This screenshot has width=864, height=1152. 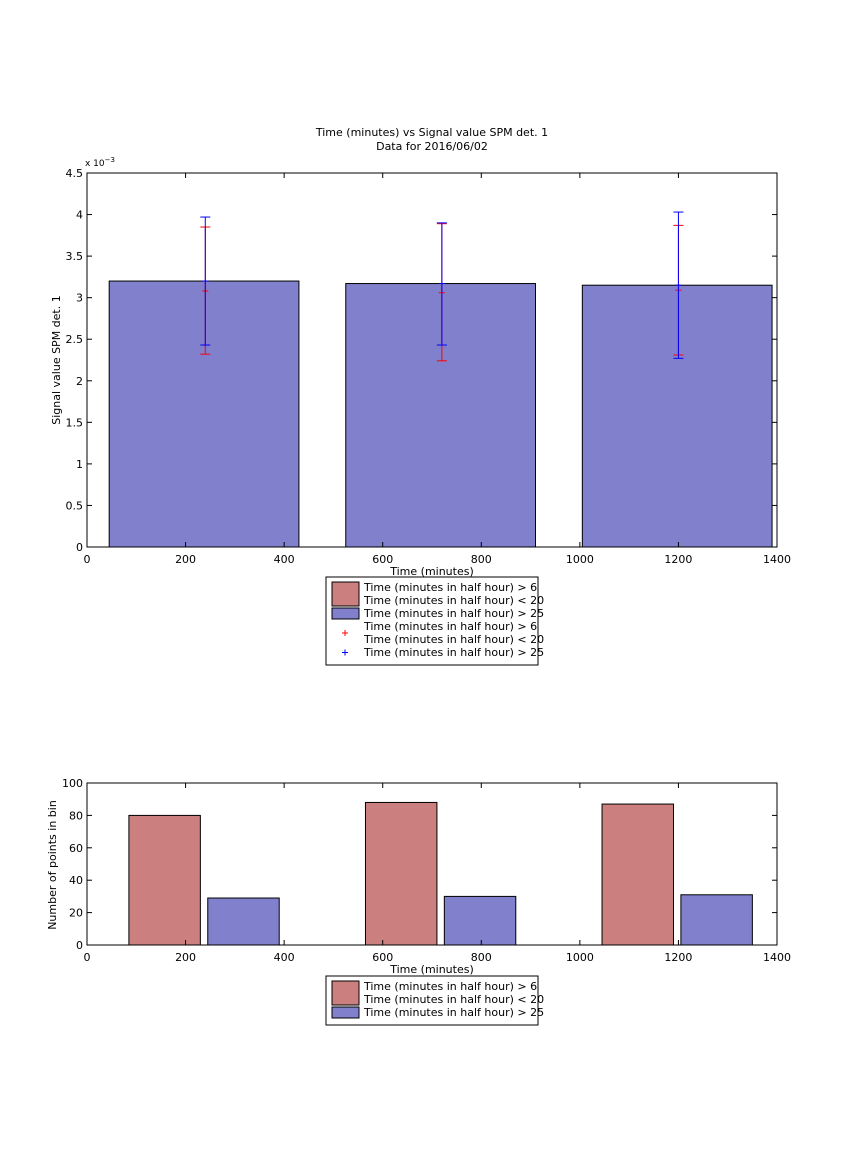 What do you see at coordinates (76, 880) in the screenshot?
I see `y-tick-label: 40` at bounding box center [76, 880].